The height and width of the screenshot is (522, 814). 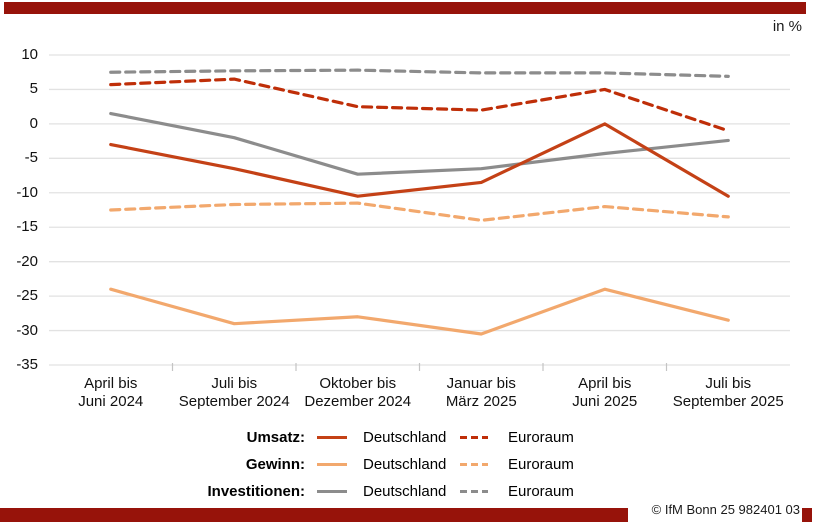 I want to click on legend-category-label: Investitionen:, so click(x=256, y=491).